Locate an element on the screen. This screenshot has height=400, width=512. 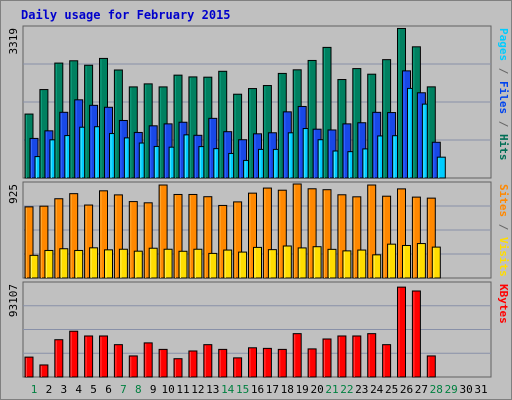
x-tick-label-day-8: 8 is located at coordinates (138, 389).